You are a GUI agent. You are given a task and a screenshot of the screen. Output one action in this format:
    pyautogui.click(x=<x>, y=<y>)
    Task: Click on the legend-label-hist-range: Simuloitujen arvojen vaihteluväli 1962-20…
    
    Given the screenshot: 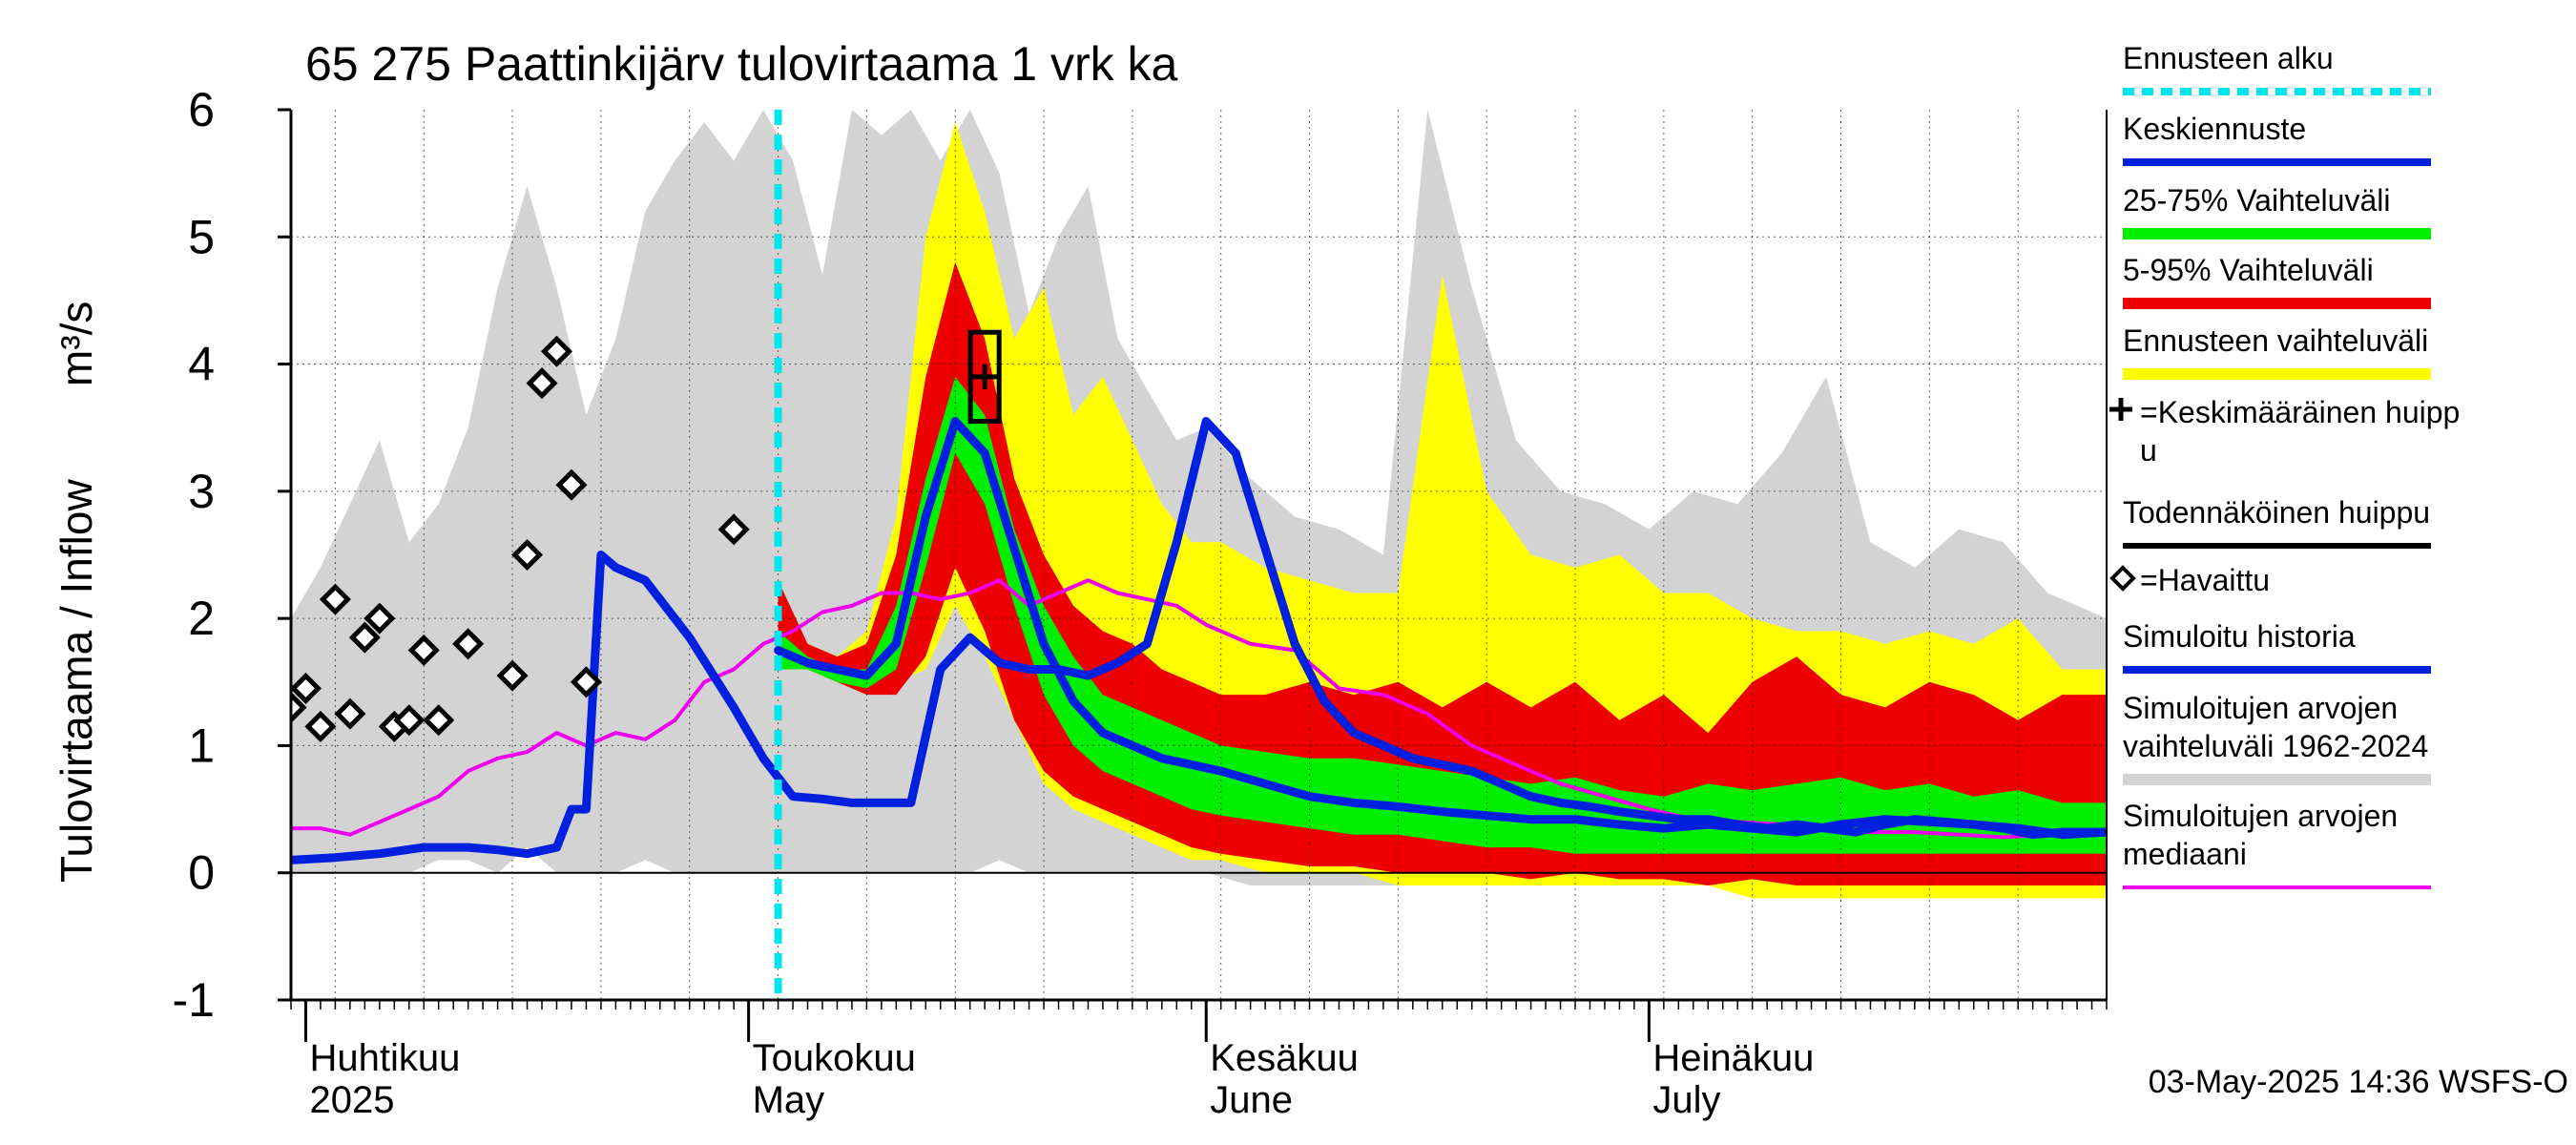 What is the action you would take?
    pyautogui.click(x=2275, y=727)
    